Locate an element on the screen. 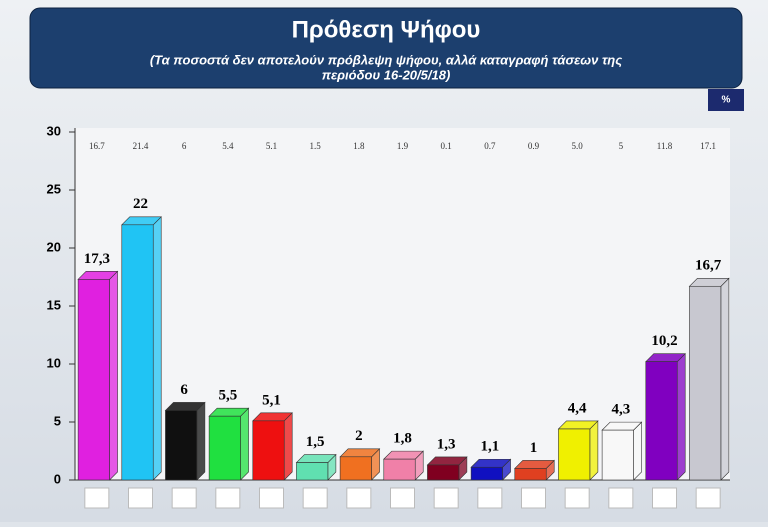  top-label: 1.5 is located at coordinates (316, 146).